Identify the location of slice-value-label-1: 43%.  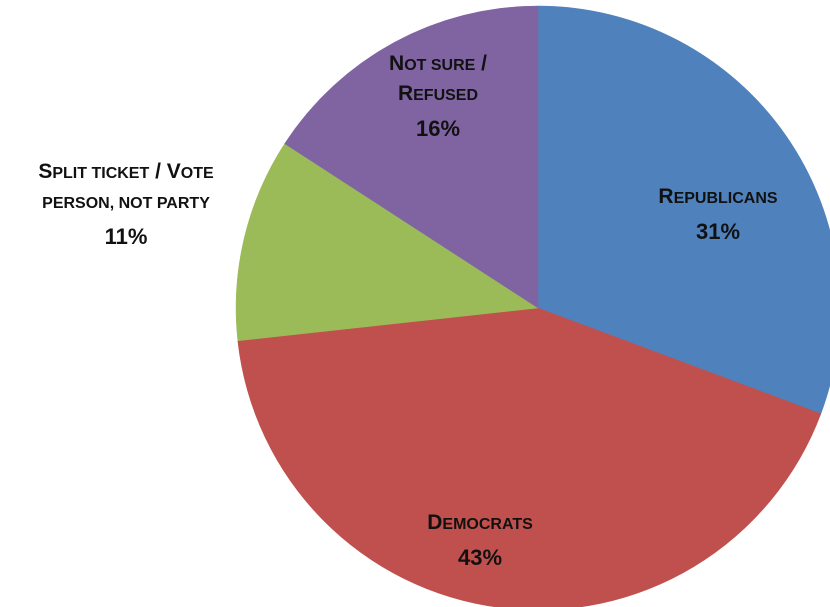
(480, 557).